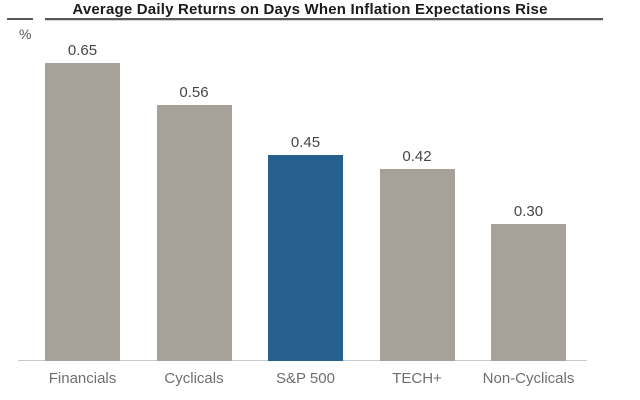 This screenshot has width=640, height=400. I want to click on title-underline, so click(324, 19).